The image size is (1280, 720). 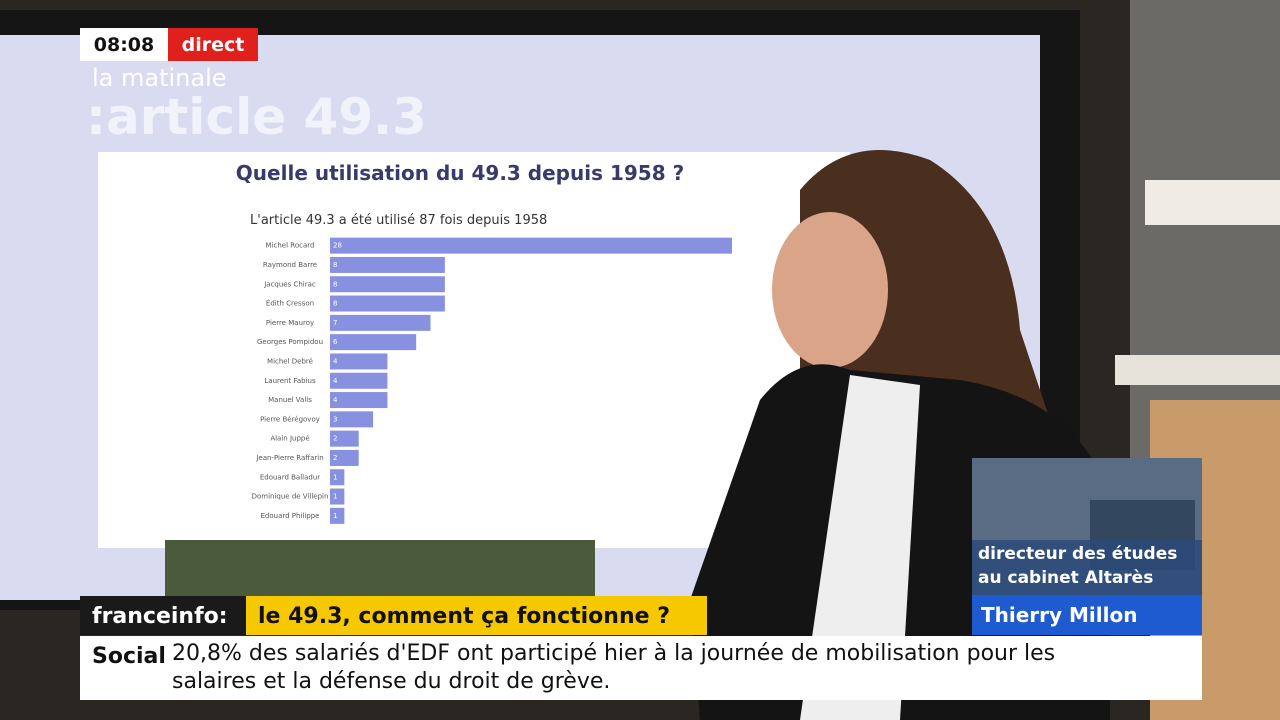 I want to click on category-label: Laurent Fabius, so click(x=290, y=381).